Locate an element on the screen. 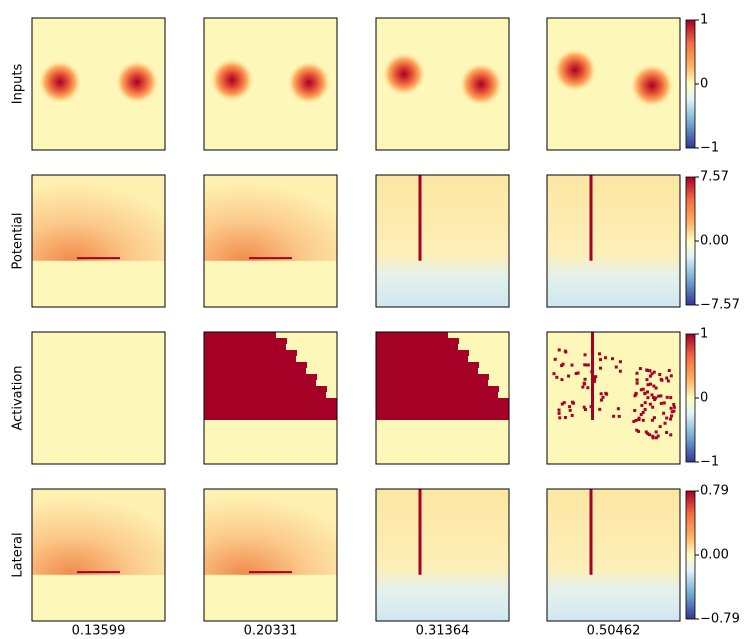  colorbar-tick-label: 0.00 is located at coordinates (714, 241).